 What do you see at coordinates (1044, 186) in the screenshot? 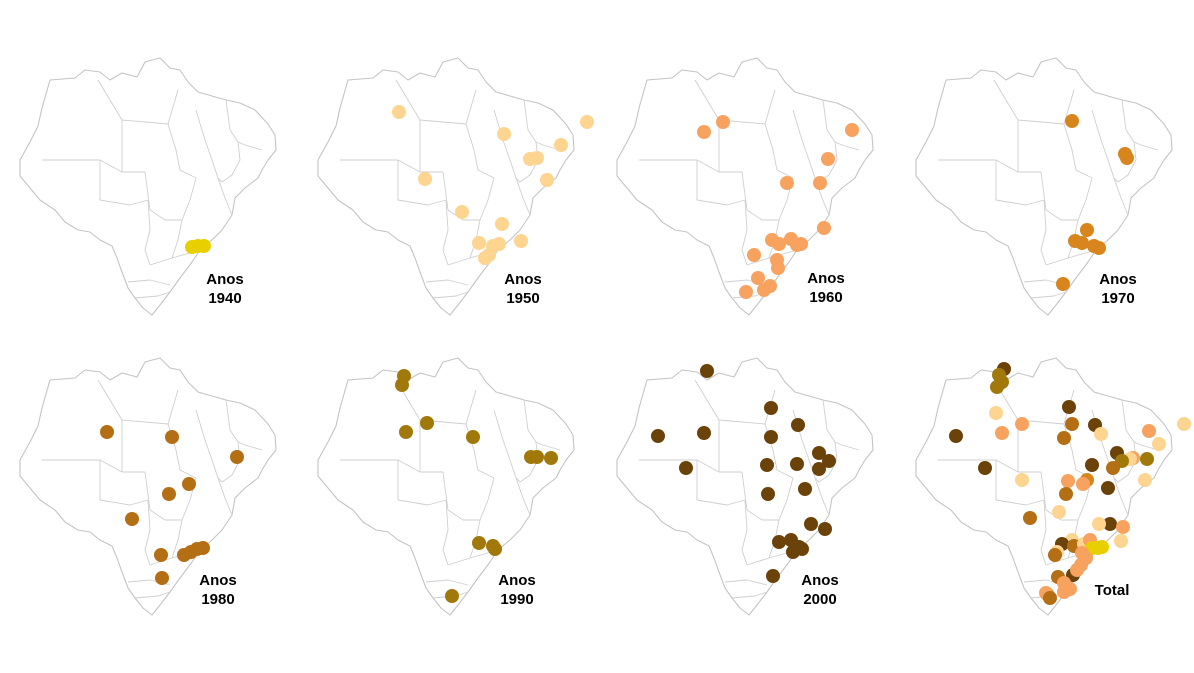
I see `map-panel-1970: Anos 1970` at bounding box center [1044, 186].